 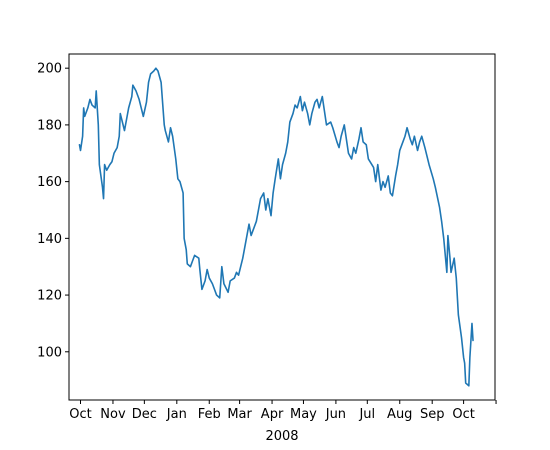 I want to click on x-tick-label: Dec, so click(x=144, y=414).